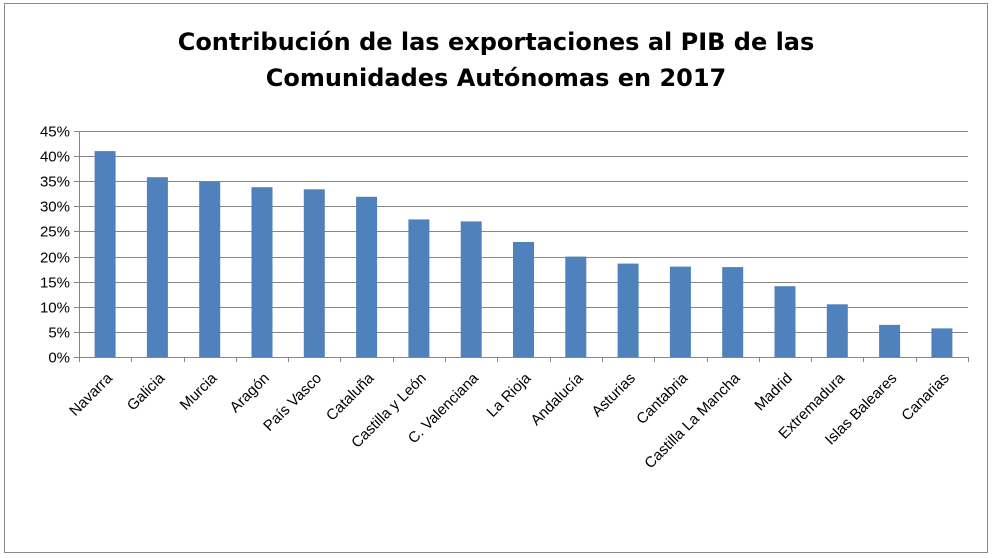 This screenshot has height=558, width=992. Describe the element at coordinates (59, 358) in the screenshot. I see `y-tick-label: 0%` at that location.